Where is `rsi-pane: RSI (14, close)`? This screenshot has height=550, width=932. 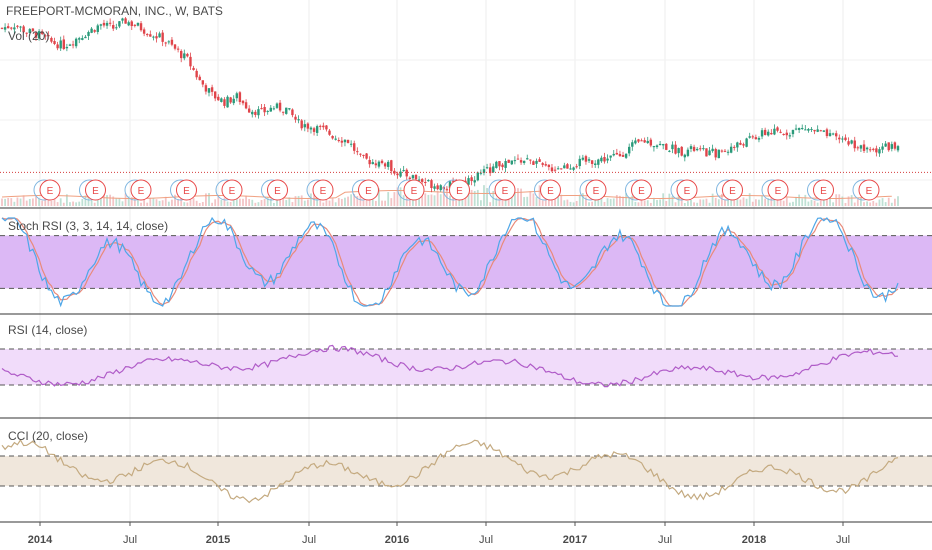 rsi-pane: RSI (14, close) is located at coordinates (466, 355).